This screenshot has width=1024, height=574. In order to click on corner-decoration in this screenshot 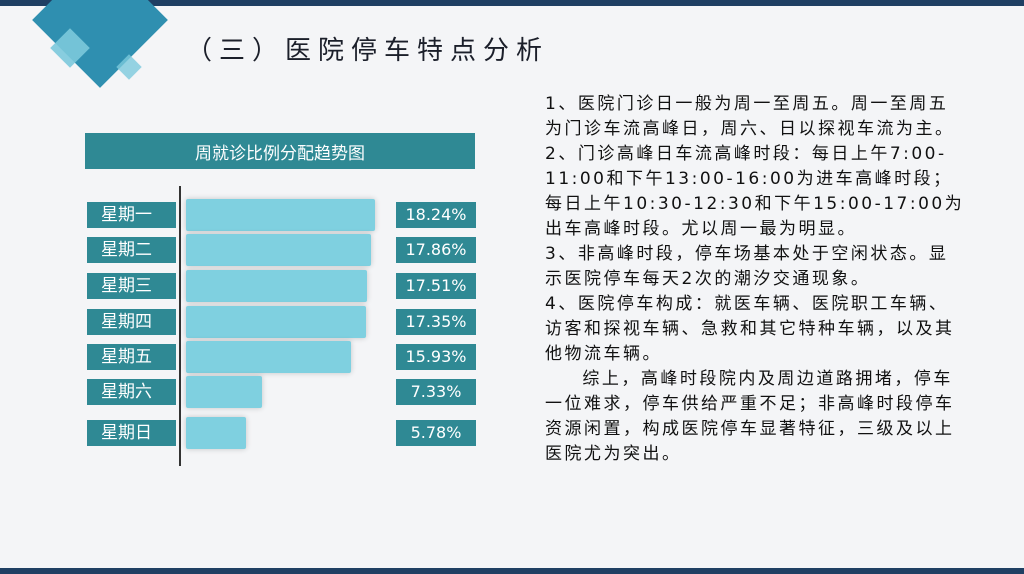, I will do `click(95, 45)`.